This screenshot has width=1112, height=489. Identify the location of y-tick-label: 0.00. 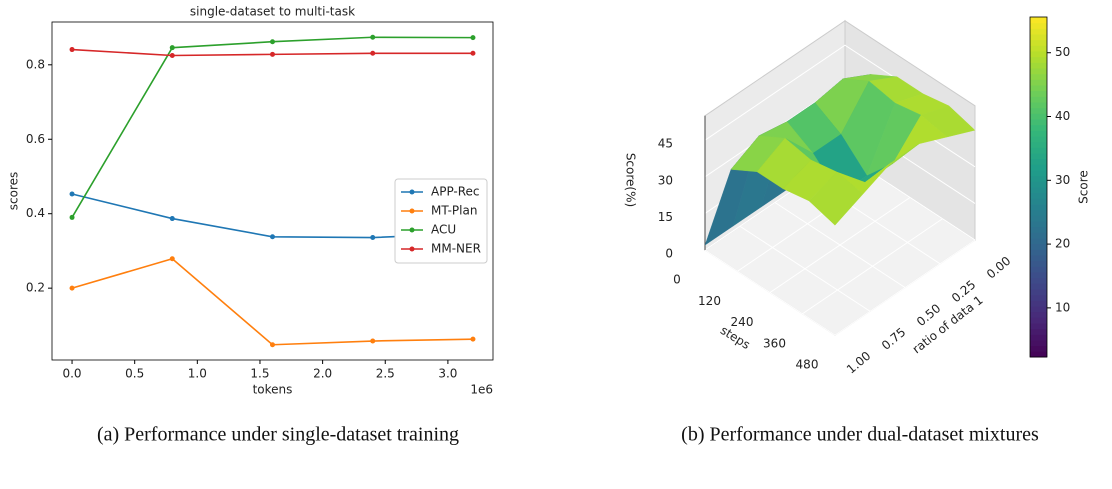
(998, 268).